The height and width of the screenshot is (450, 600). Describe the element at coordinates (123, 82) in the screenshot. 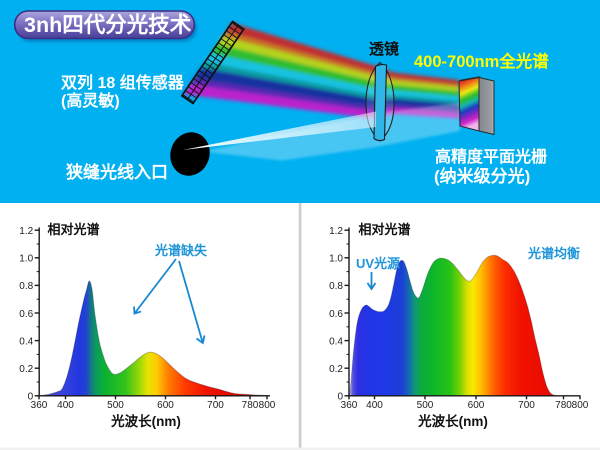

I see `svg-text: 双列 18 组传感器` at that location.